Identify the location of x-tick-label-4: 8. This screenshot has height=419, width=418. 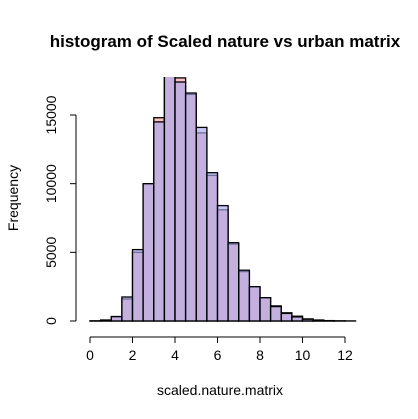
(260, 355).